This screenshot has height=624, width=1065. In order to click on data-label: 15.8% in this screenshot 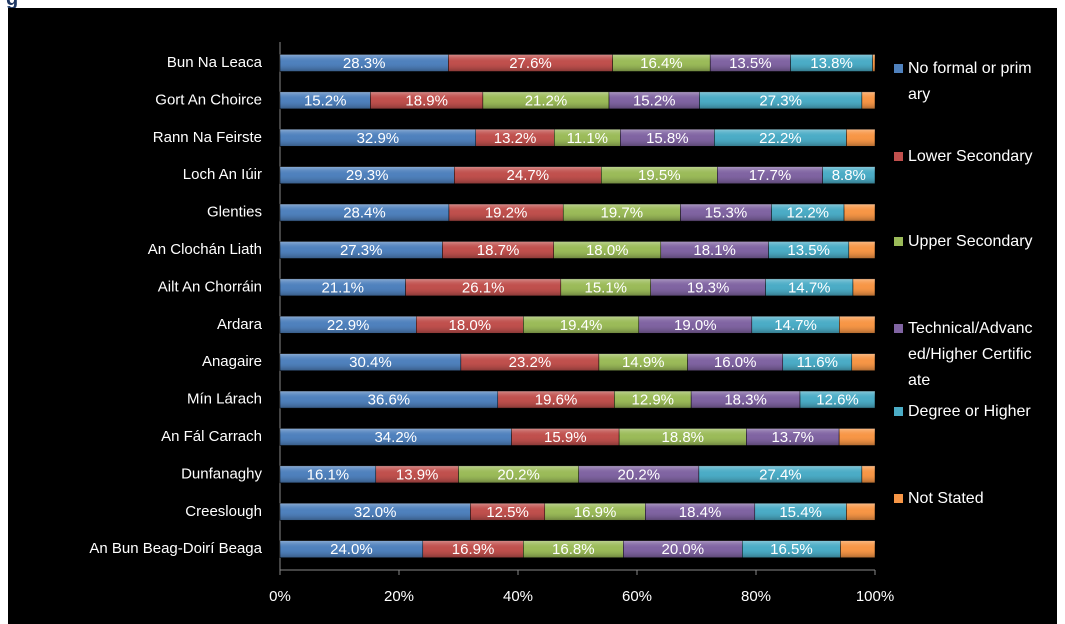, I will do `click(667, 138)`.